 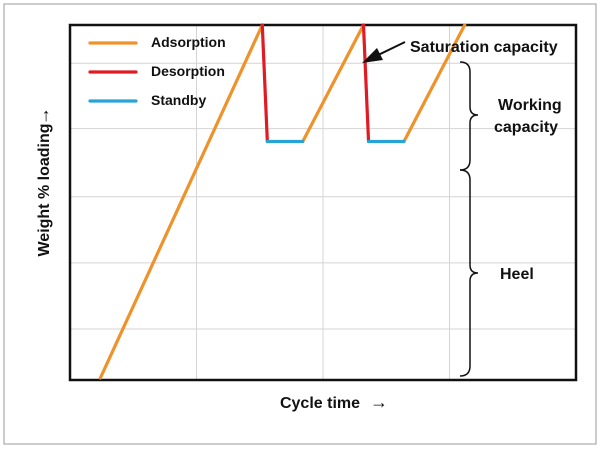 I want to click on legend-label-desorption: Desorption, so click(x=188, y=71).